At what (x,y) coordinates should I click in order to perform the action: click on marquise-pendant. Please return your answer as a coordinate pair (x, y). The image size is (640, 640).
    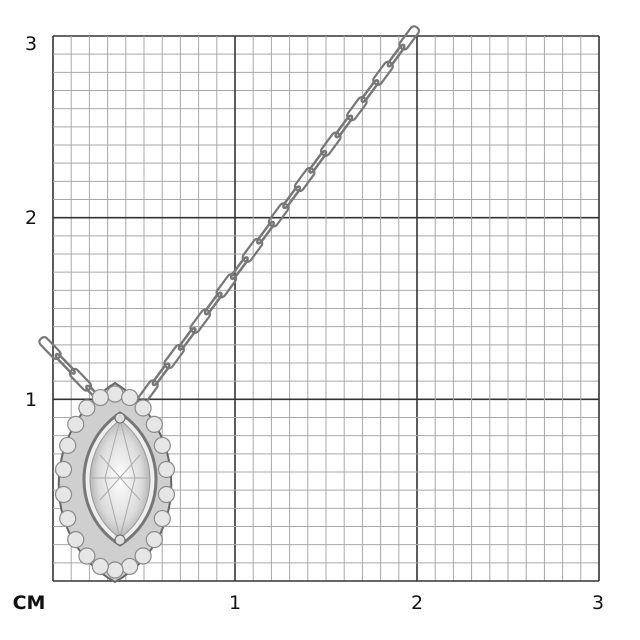
    Looking at the image, I should click on (115, 482).